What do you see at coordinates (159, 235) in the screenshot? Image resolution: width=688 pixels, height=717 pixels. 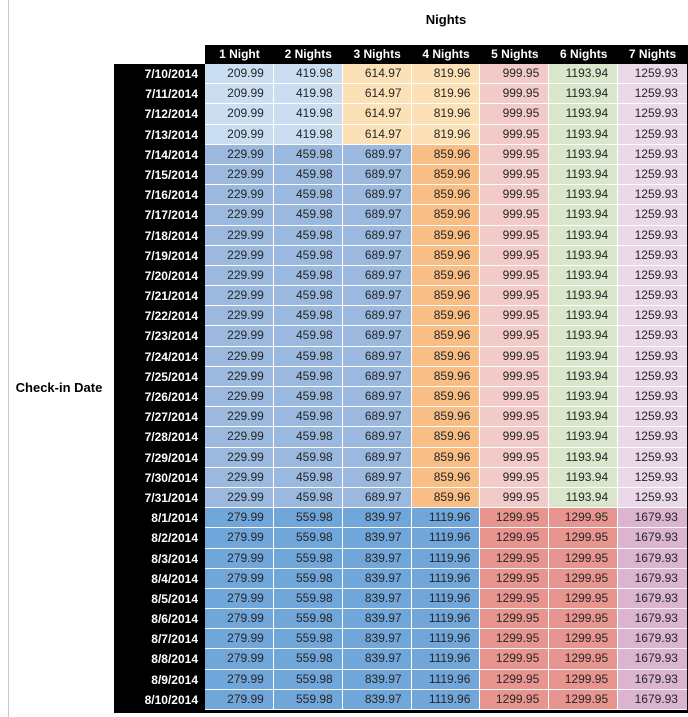 I see `date-cell: 7/18/2014` at bounding box center [159, 235].